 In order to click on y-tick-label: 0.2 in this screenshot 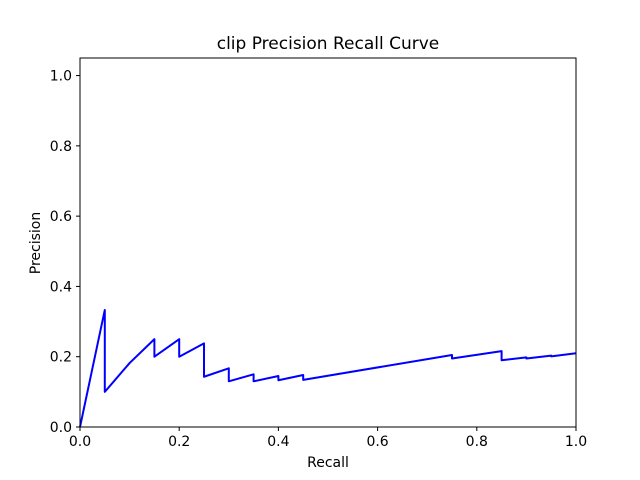, I will do `click(61, 358)`.